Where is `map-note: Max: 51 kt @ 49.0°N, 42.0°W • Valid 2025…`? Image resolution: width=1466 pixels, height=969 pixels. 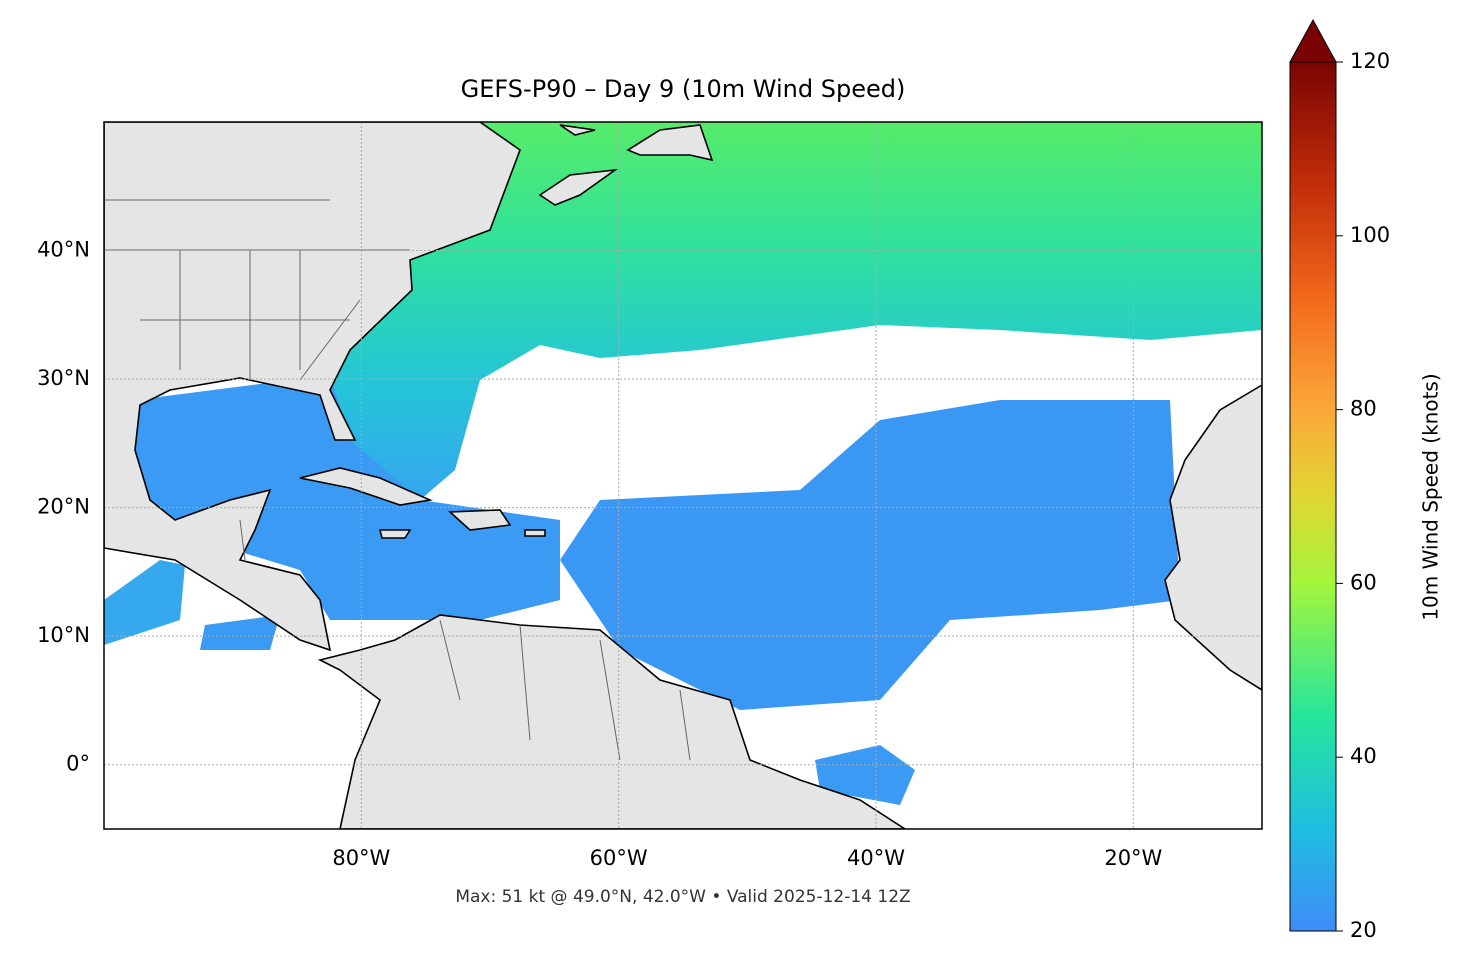
map-note: Max: 51 kt @ 49.0°N, 42.0°W • Valid 2025… is located at coordinates (682, 897).